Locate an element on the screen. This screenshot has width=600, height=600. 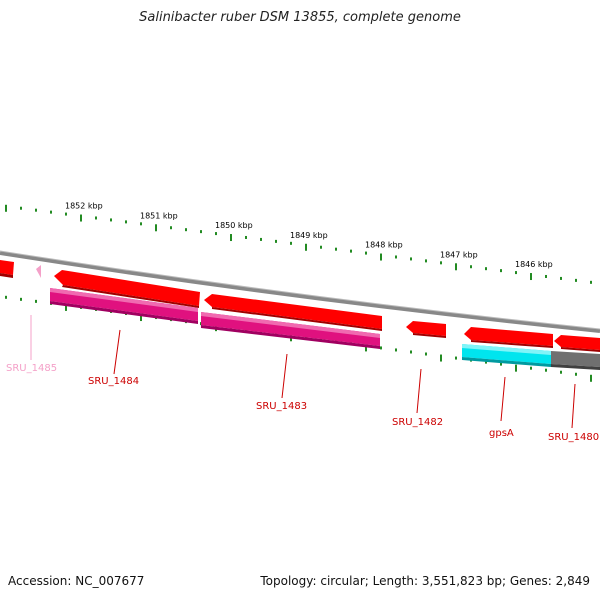
genome-backbone is located at coordinates (300, 292).